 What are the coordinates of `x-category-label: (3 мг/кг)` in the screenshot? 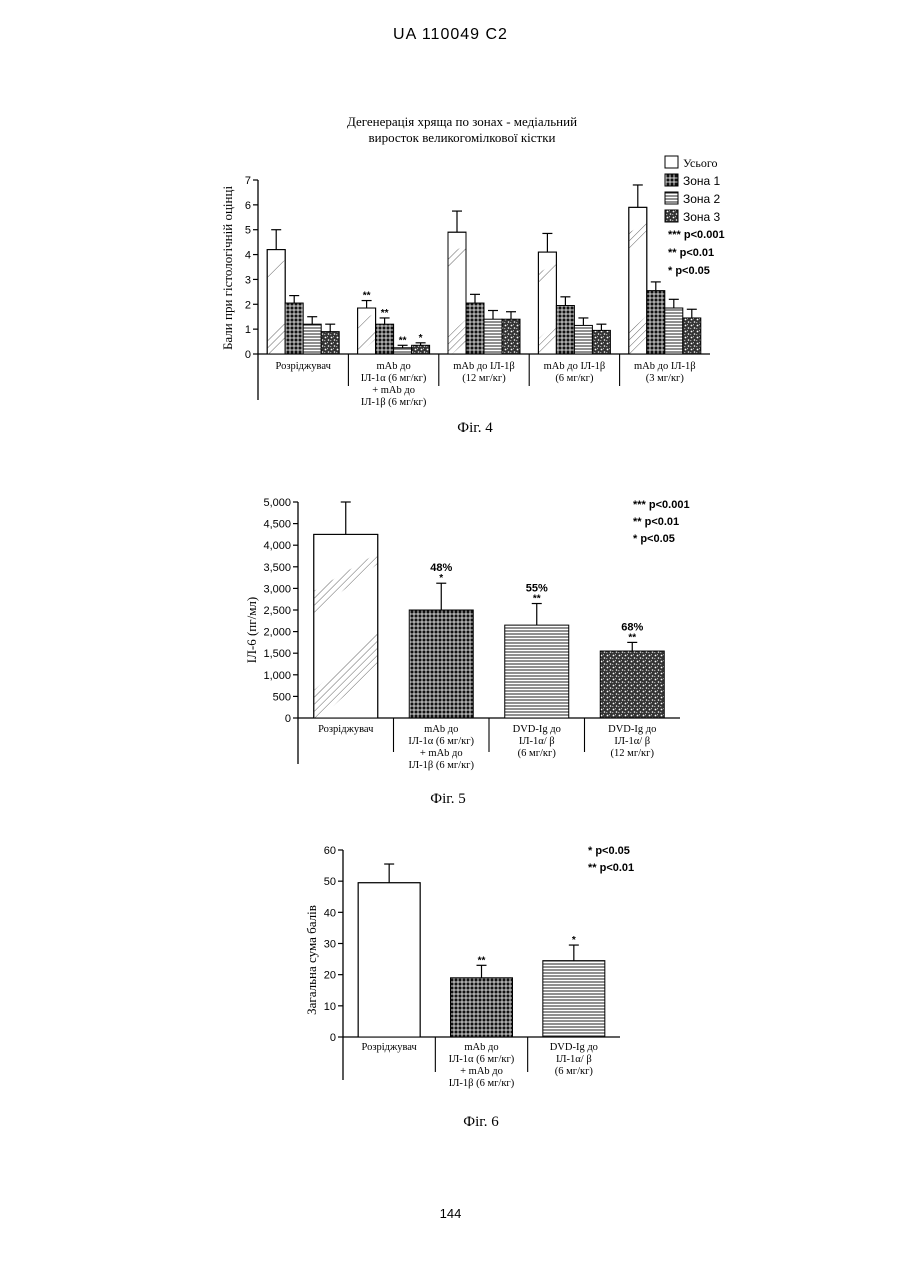 It's located at (665, 378).